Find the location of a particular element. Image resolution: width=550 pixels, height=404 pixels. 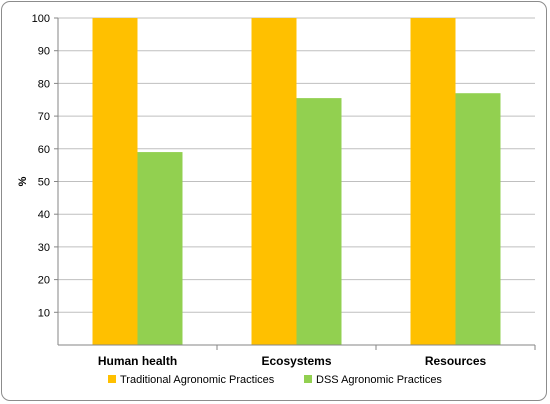

y-axis-label: % is located at coordinates (23, 181).